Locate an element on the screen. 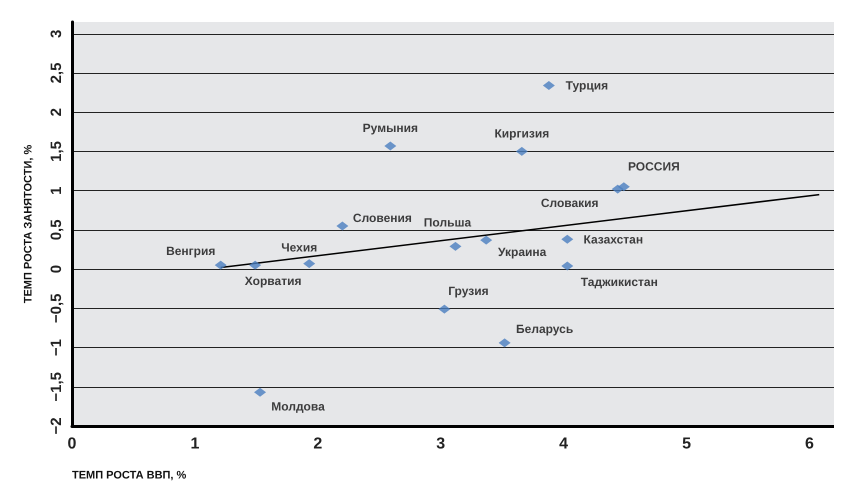  x-tick-label: 6 is located at coordinates (809, 444).